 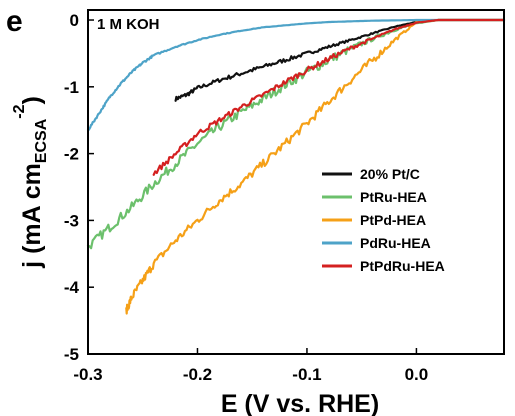 What do you see at coordinates (14, 21) in the screenshot?
I see `panel-label: e` at bounding box center [14, 21].